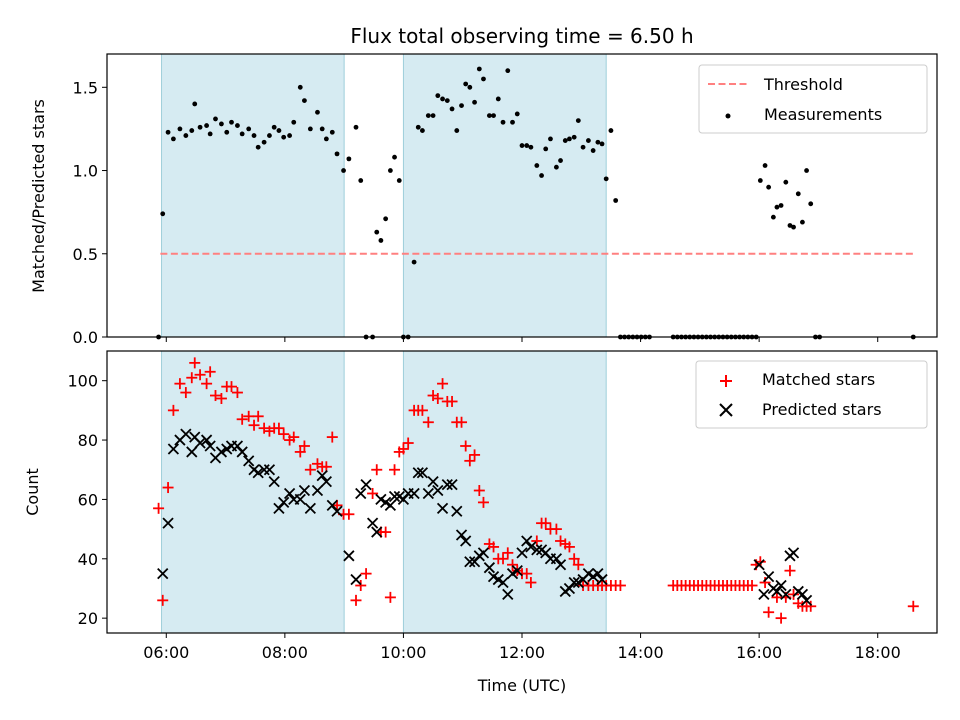 Image resolution: width=960 pixels, height=720 pixels. Describe the element at coordinates (813, 99) in the screenshot. I see `top-legend: Threshold Measurements` at that location.